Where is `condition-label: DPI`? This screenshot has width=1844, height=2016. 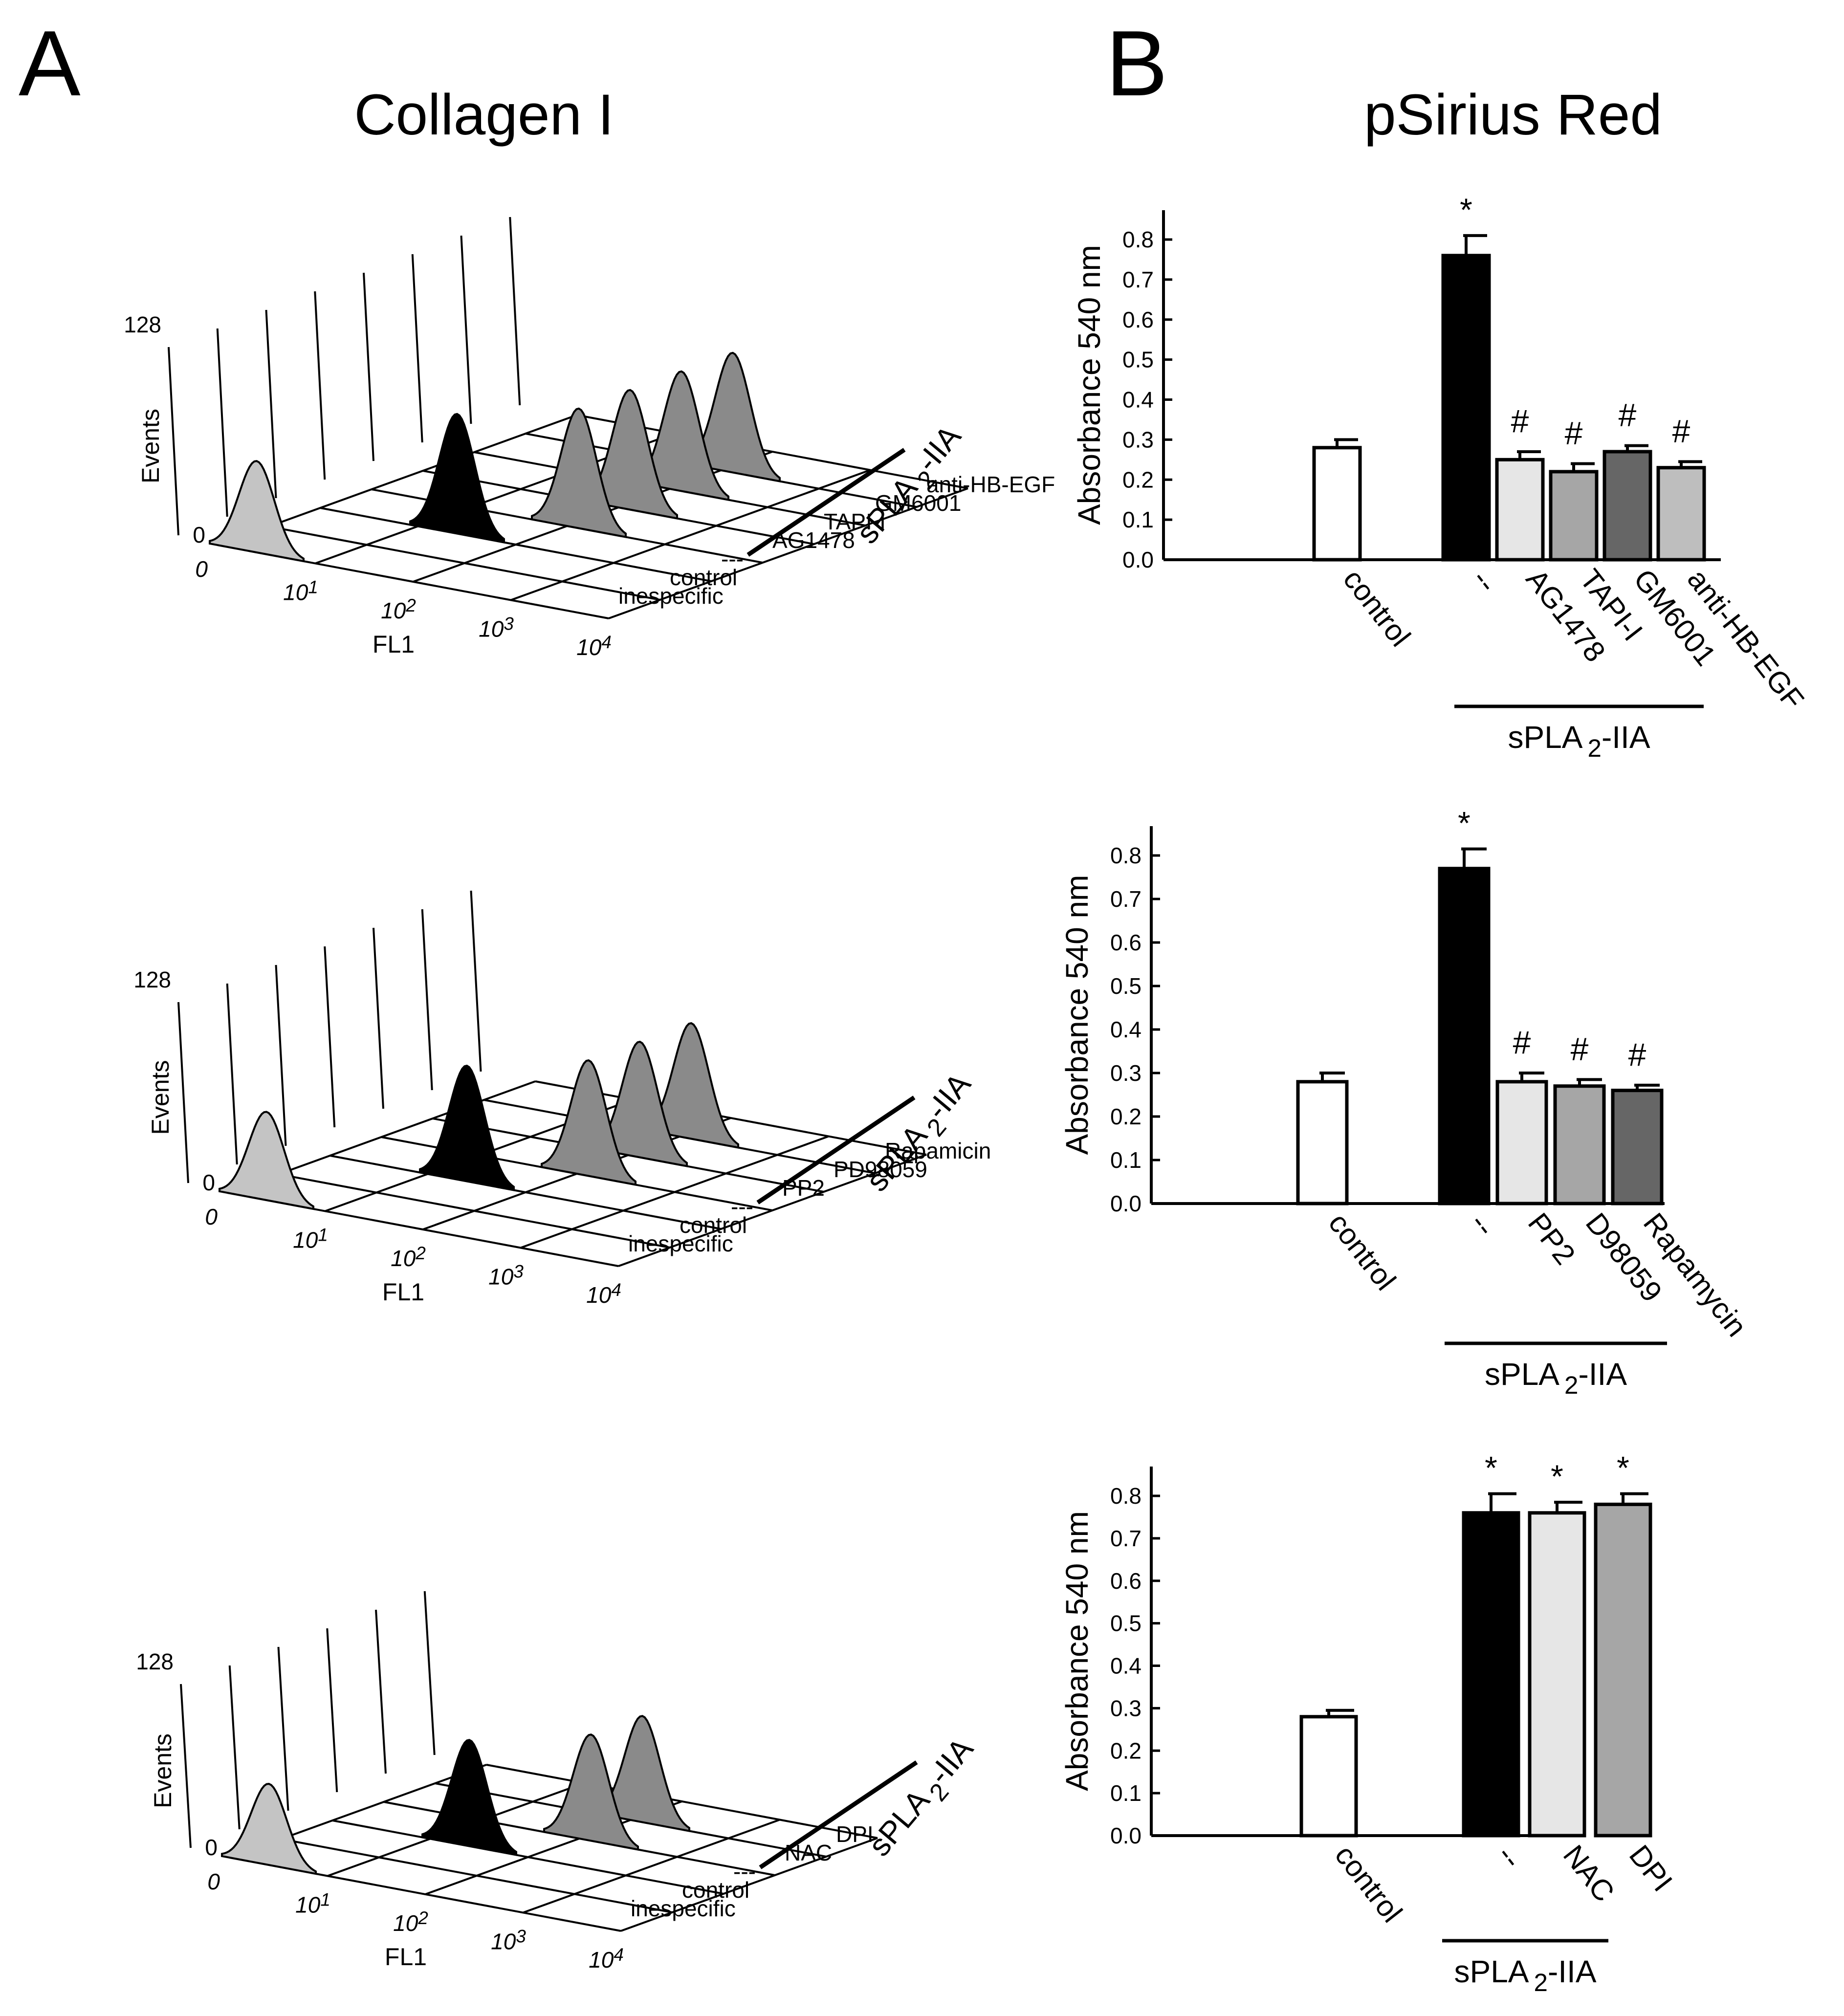 condition-label: DPI is located at coordinates (855, 1834).